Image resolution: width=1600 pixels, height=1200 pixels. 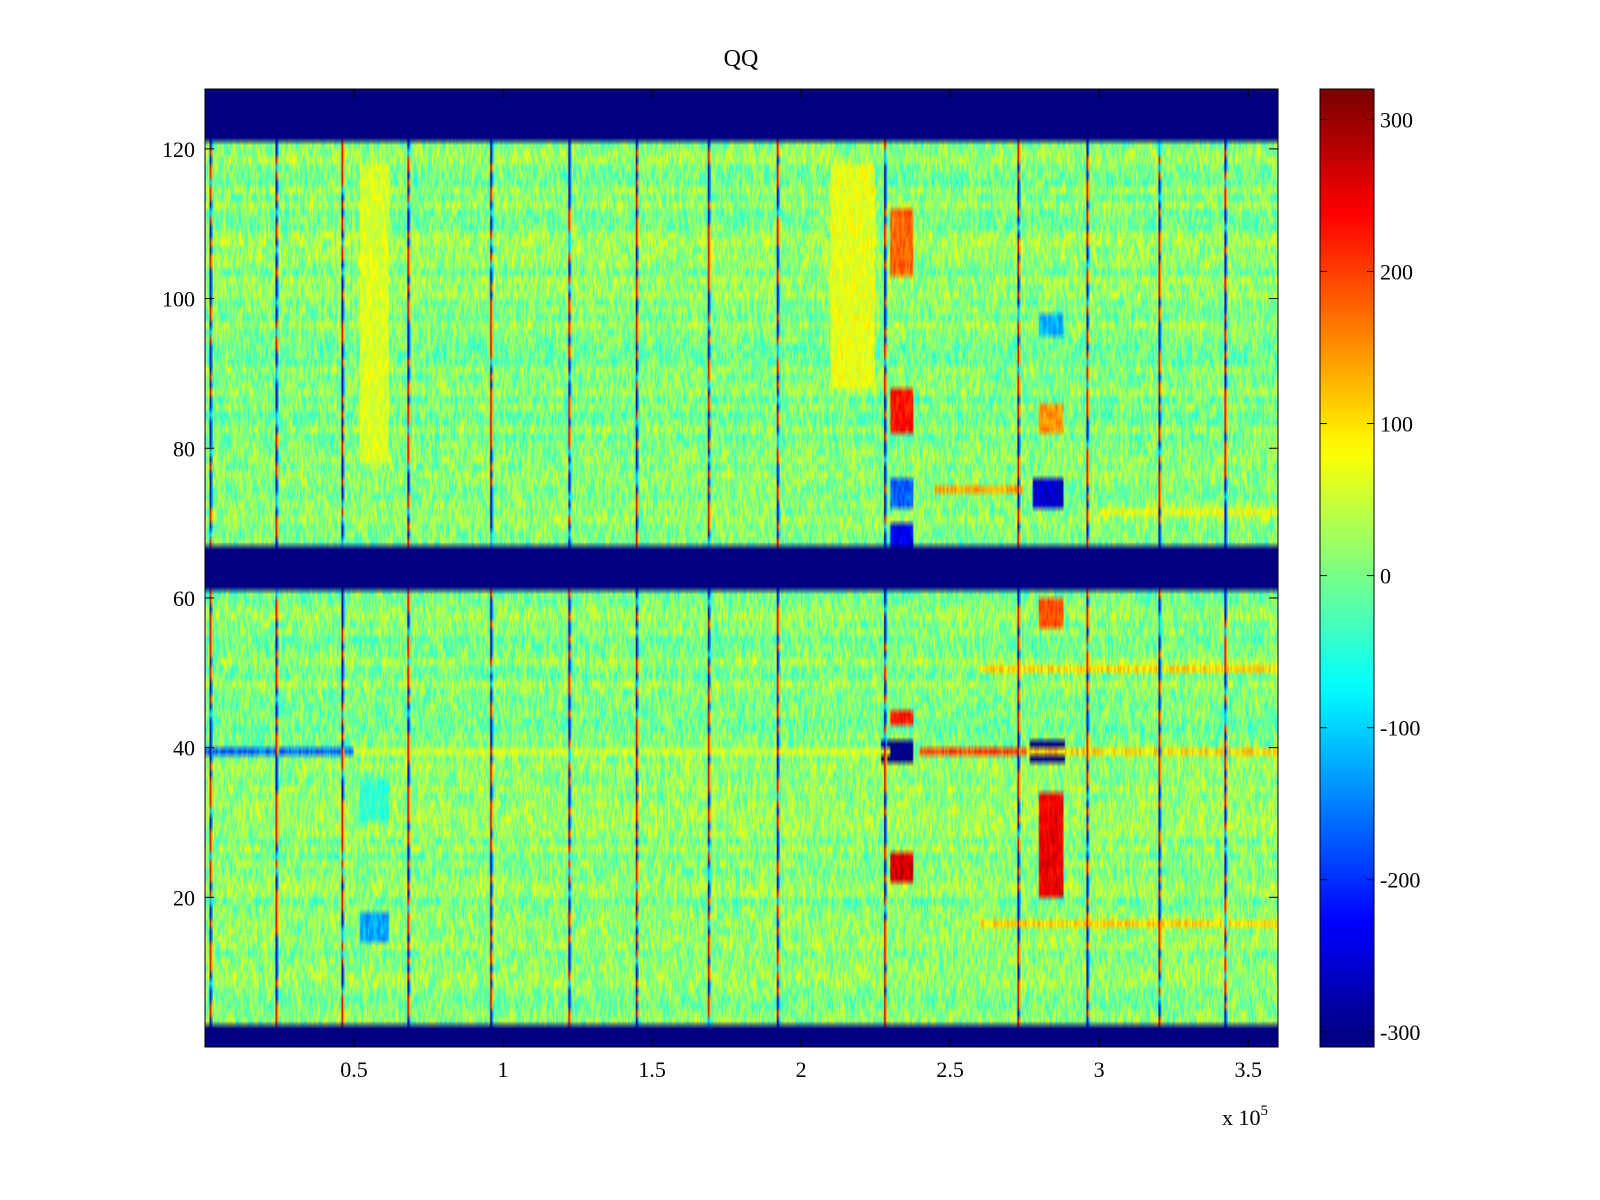 I want to click on colorbar-tick-label: -200, so click(x=1400, y=880).